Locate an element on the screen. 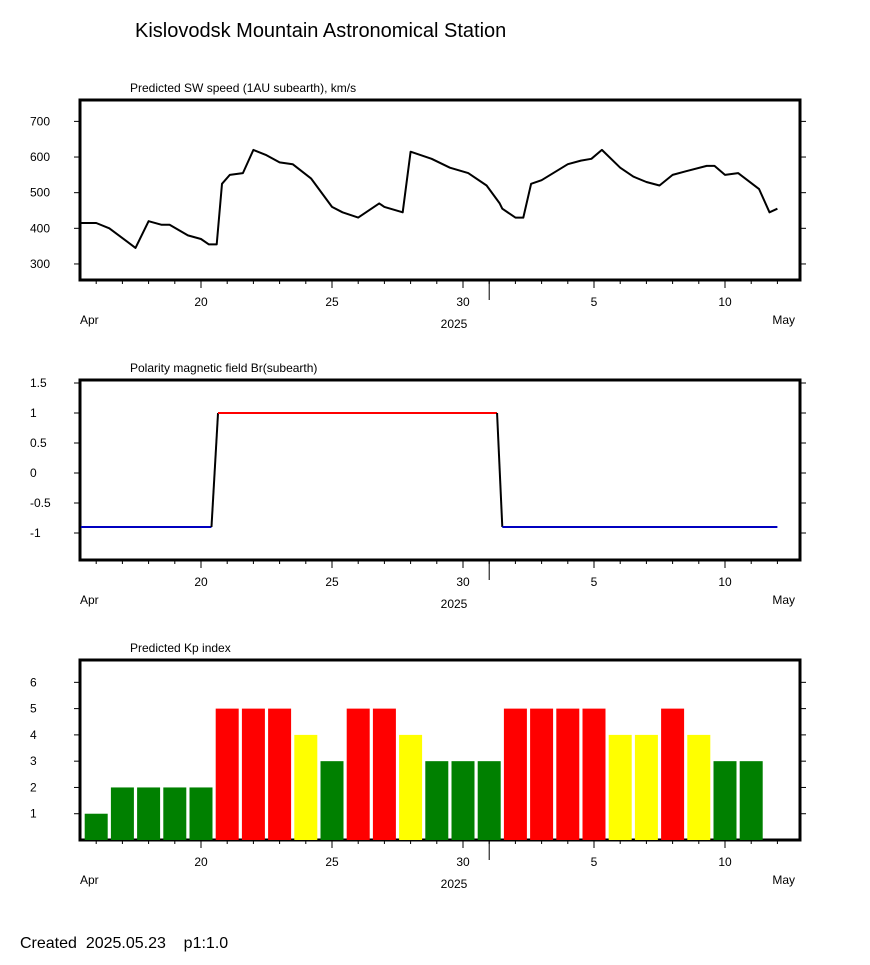  y-tick-label: 0.5 is located at coordinates (38, 443).